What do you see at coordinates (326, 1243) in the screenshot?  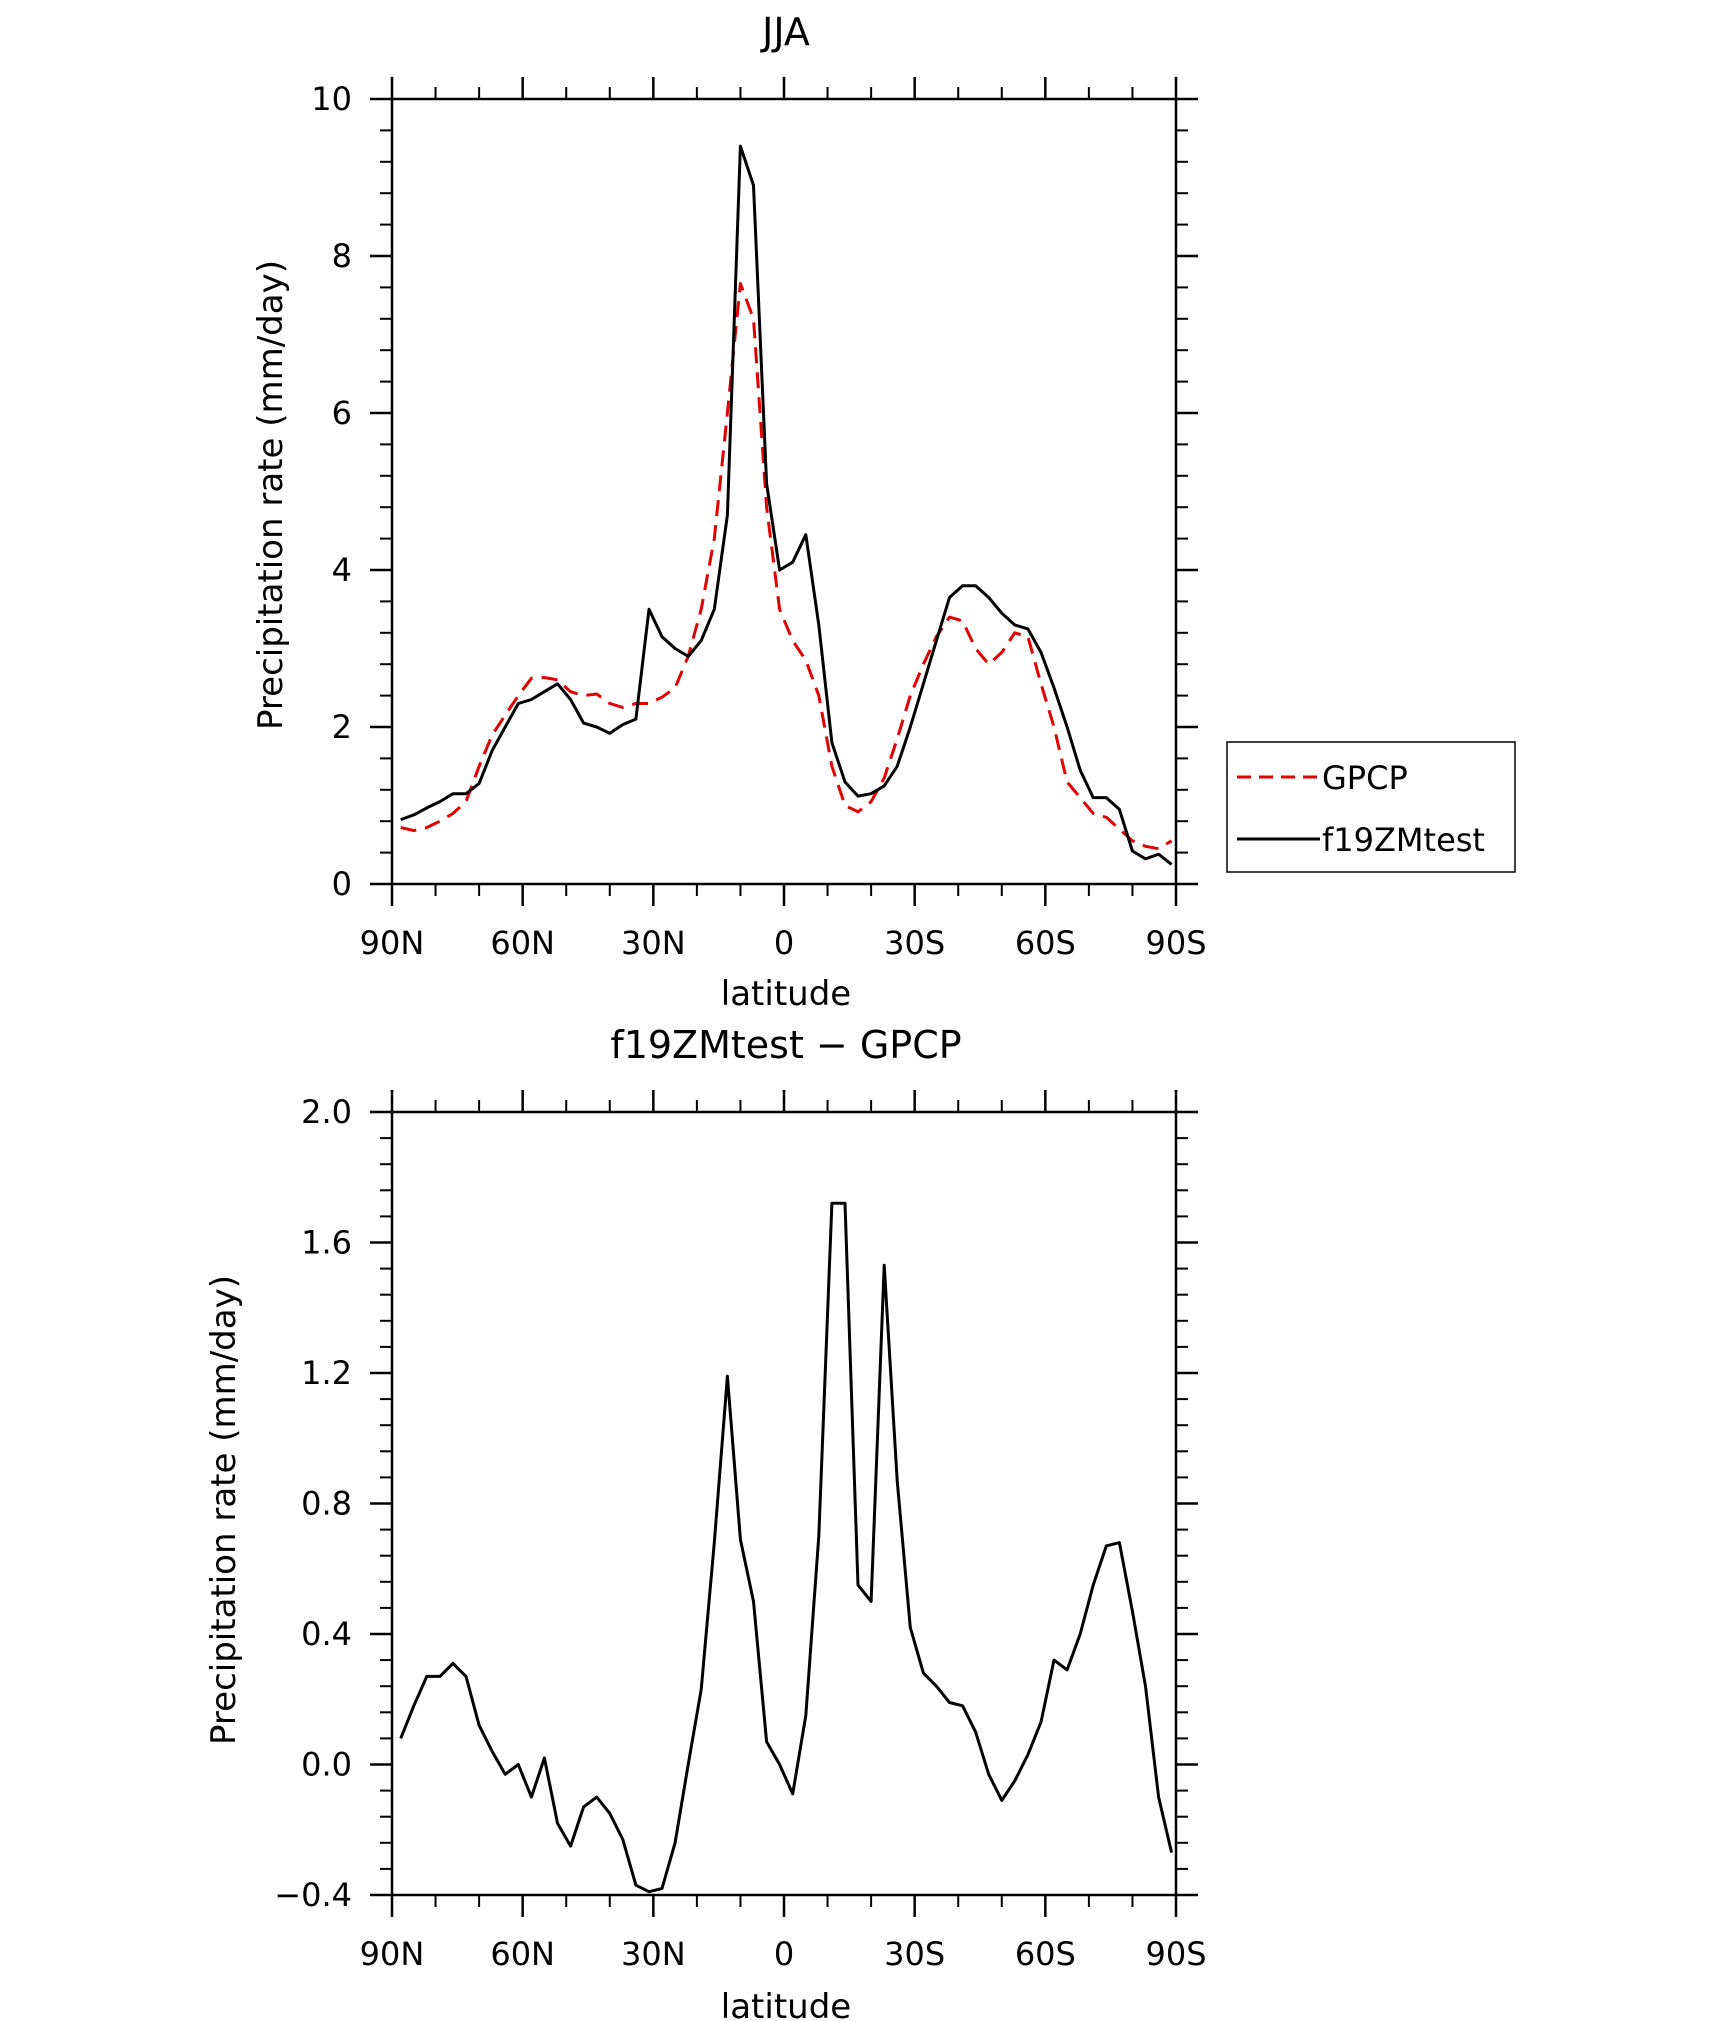 I see `bottom-y-tick-label: 1.6` at bounding box center [326, 1243].